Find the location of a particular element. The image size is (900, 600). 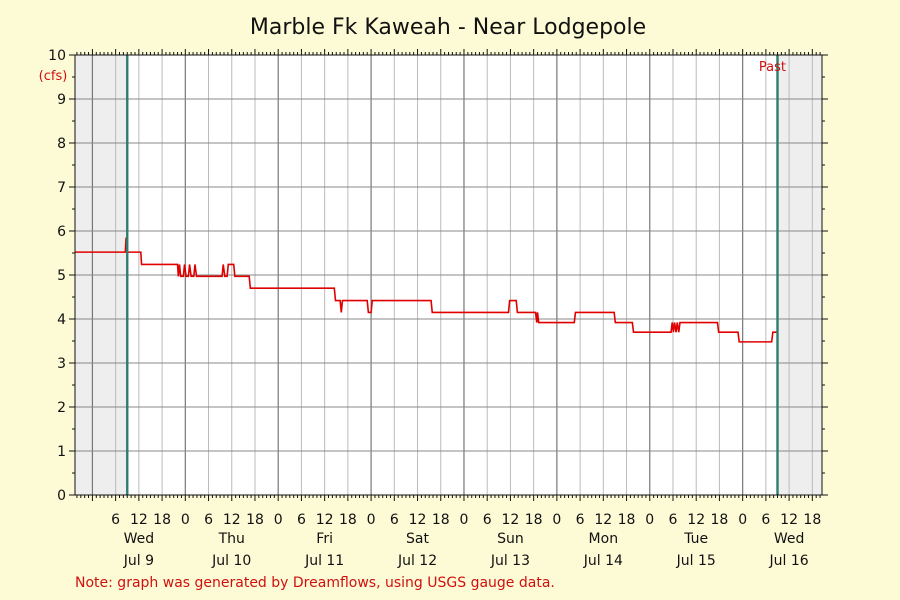

x-day-name: Sun is located at coordinates (510, 539).